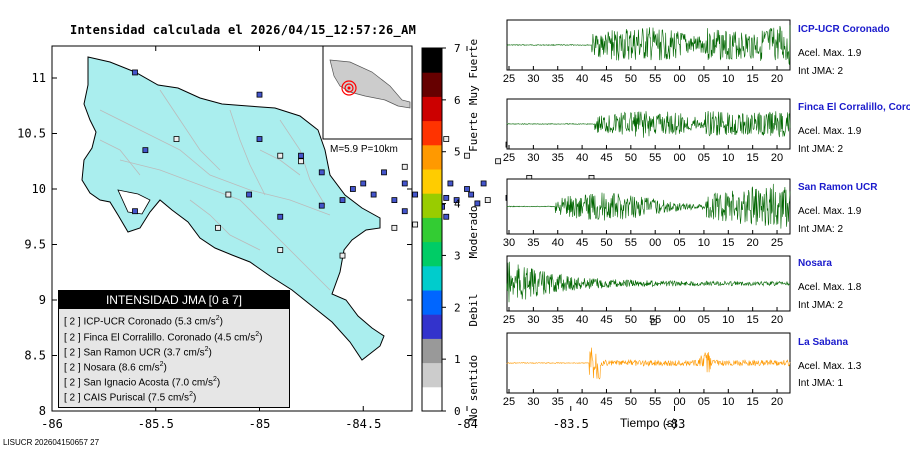 The image size is (910, 460). What do you see at coordinates (631, 158) in the screenshot?
I see `time-tick-label: 50` at bounding box center [631, 158].